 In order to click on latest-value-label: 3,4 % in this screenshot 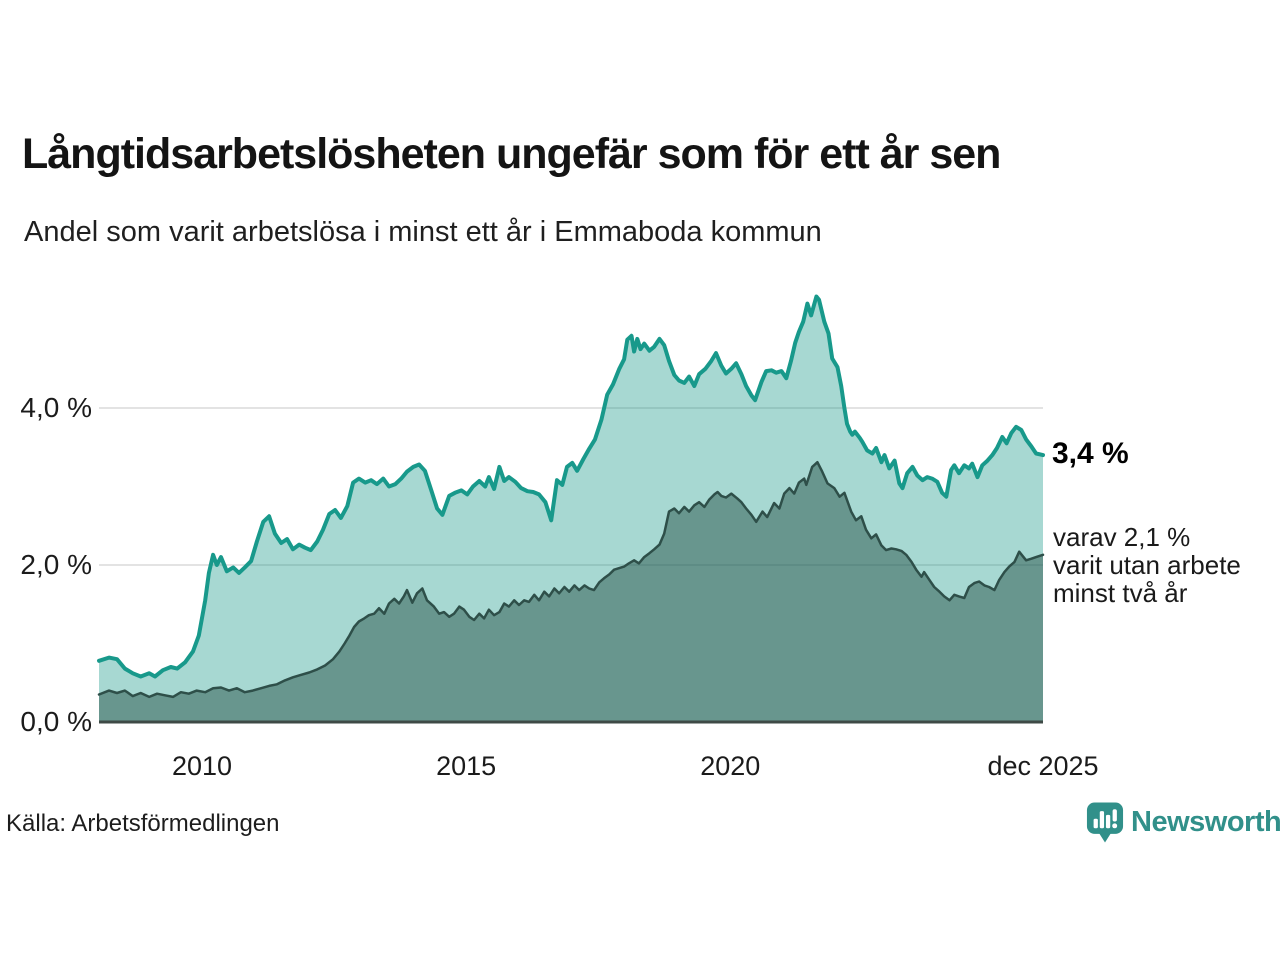, I will do `click(1090, 453)`.